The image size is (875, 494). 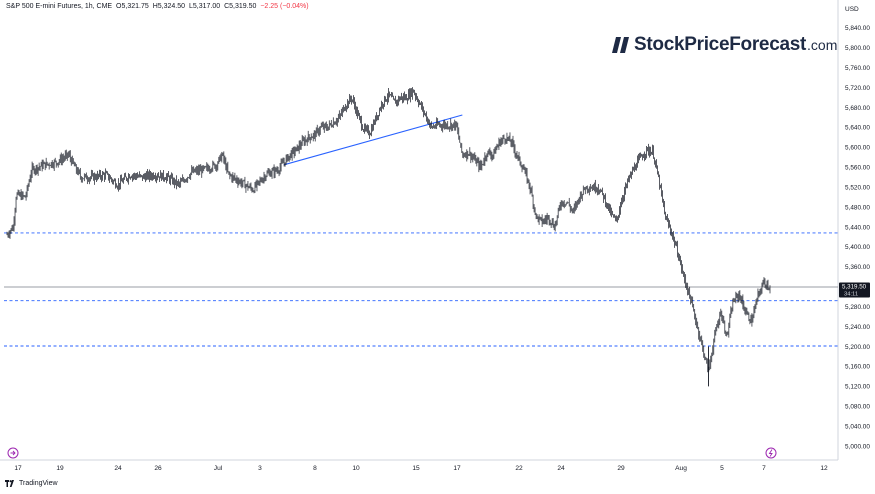 What do you see at coordinates (824, 468) in the screenshot?
I see `time-tick-label: 12` at bounding box center [824, 468].